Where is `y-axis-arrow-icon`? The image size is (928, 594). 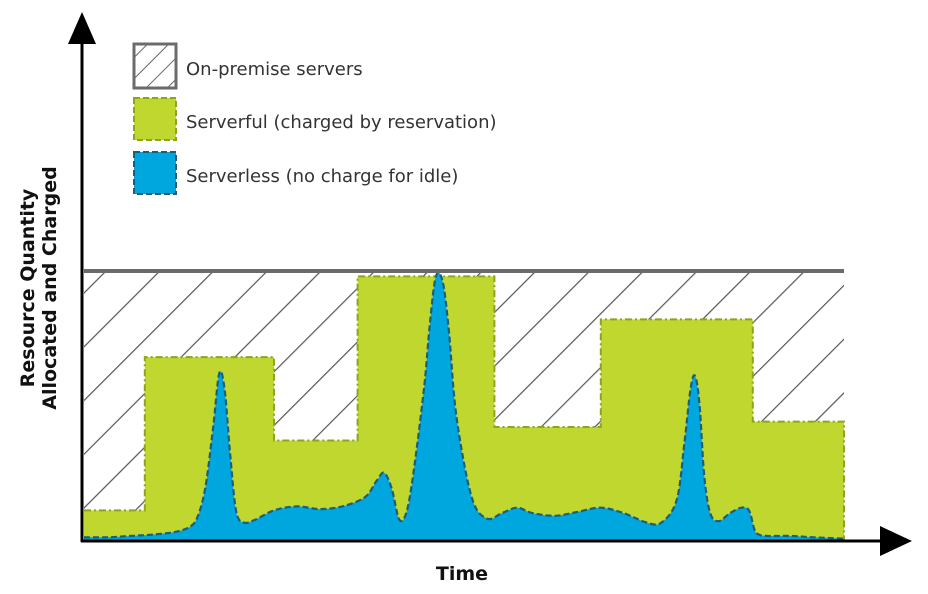
y-axis-arrow-icon is located at coordinates (82, 28).